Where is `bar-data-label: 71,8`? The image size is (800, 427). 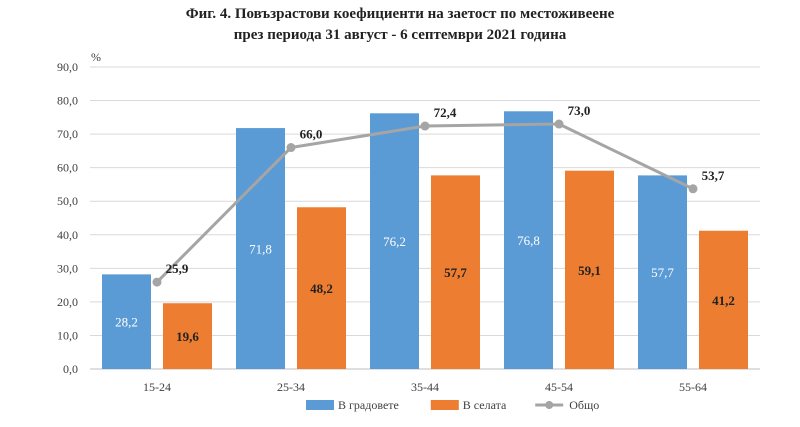 bar-data-label: 71,8 is located at coordinates (260, 249).